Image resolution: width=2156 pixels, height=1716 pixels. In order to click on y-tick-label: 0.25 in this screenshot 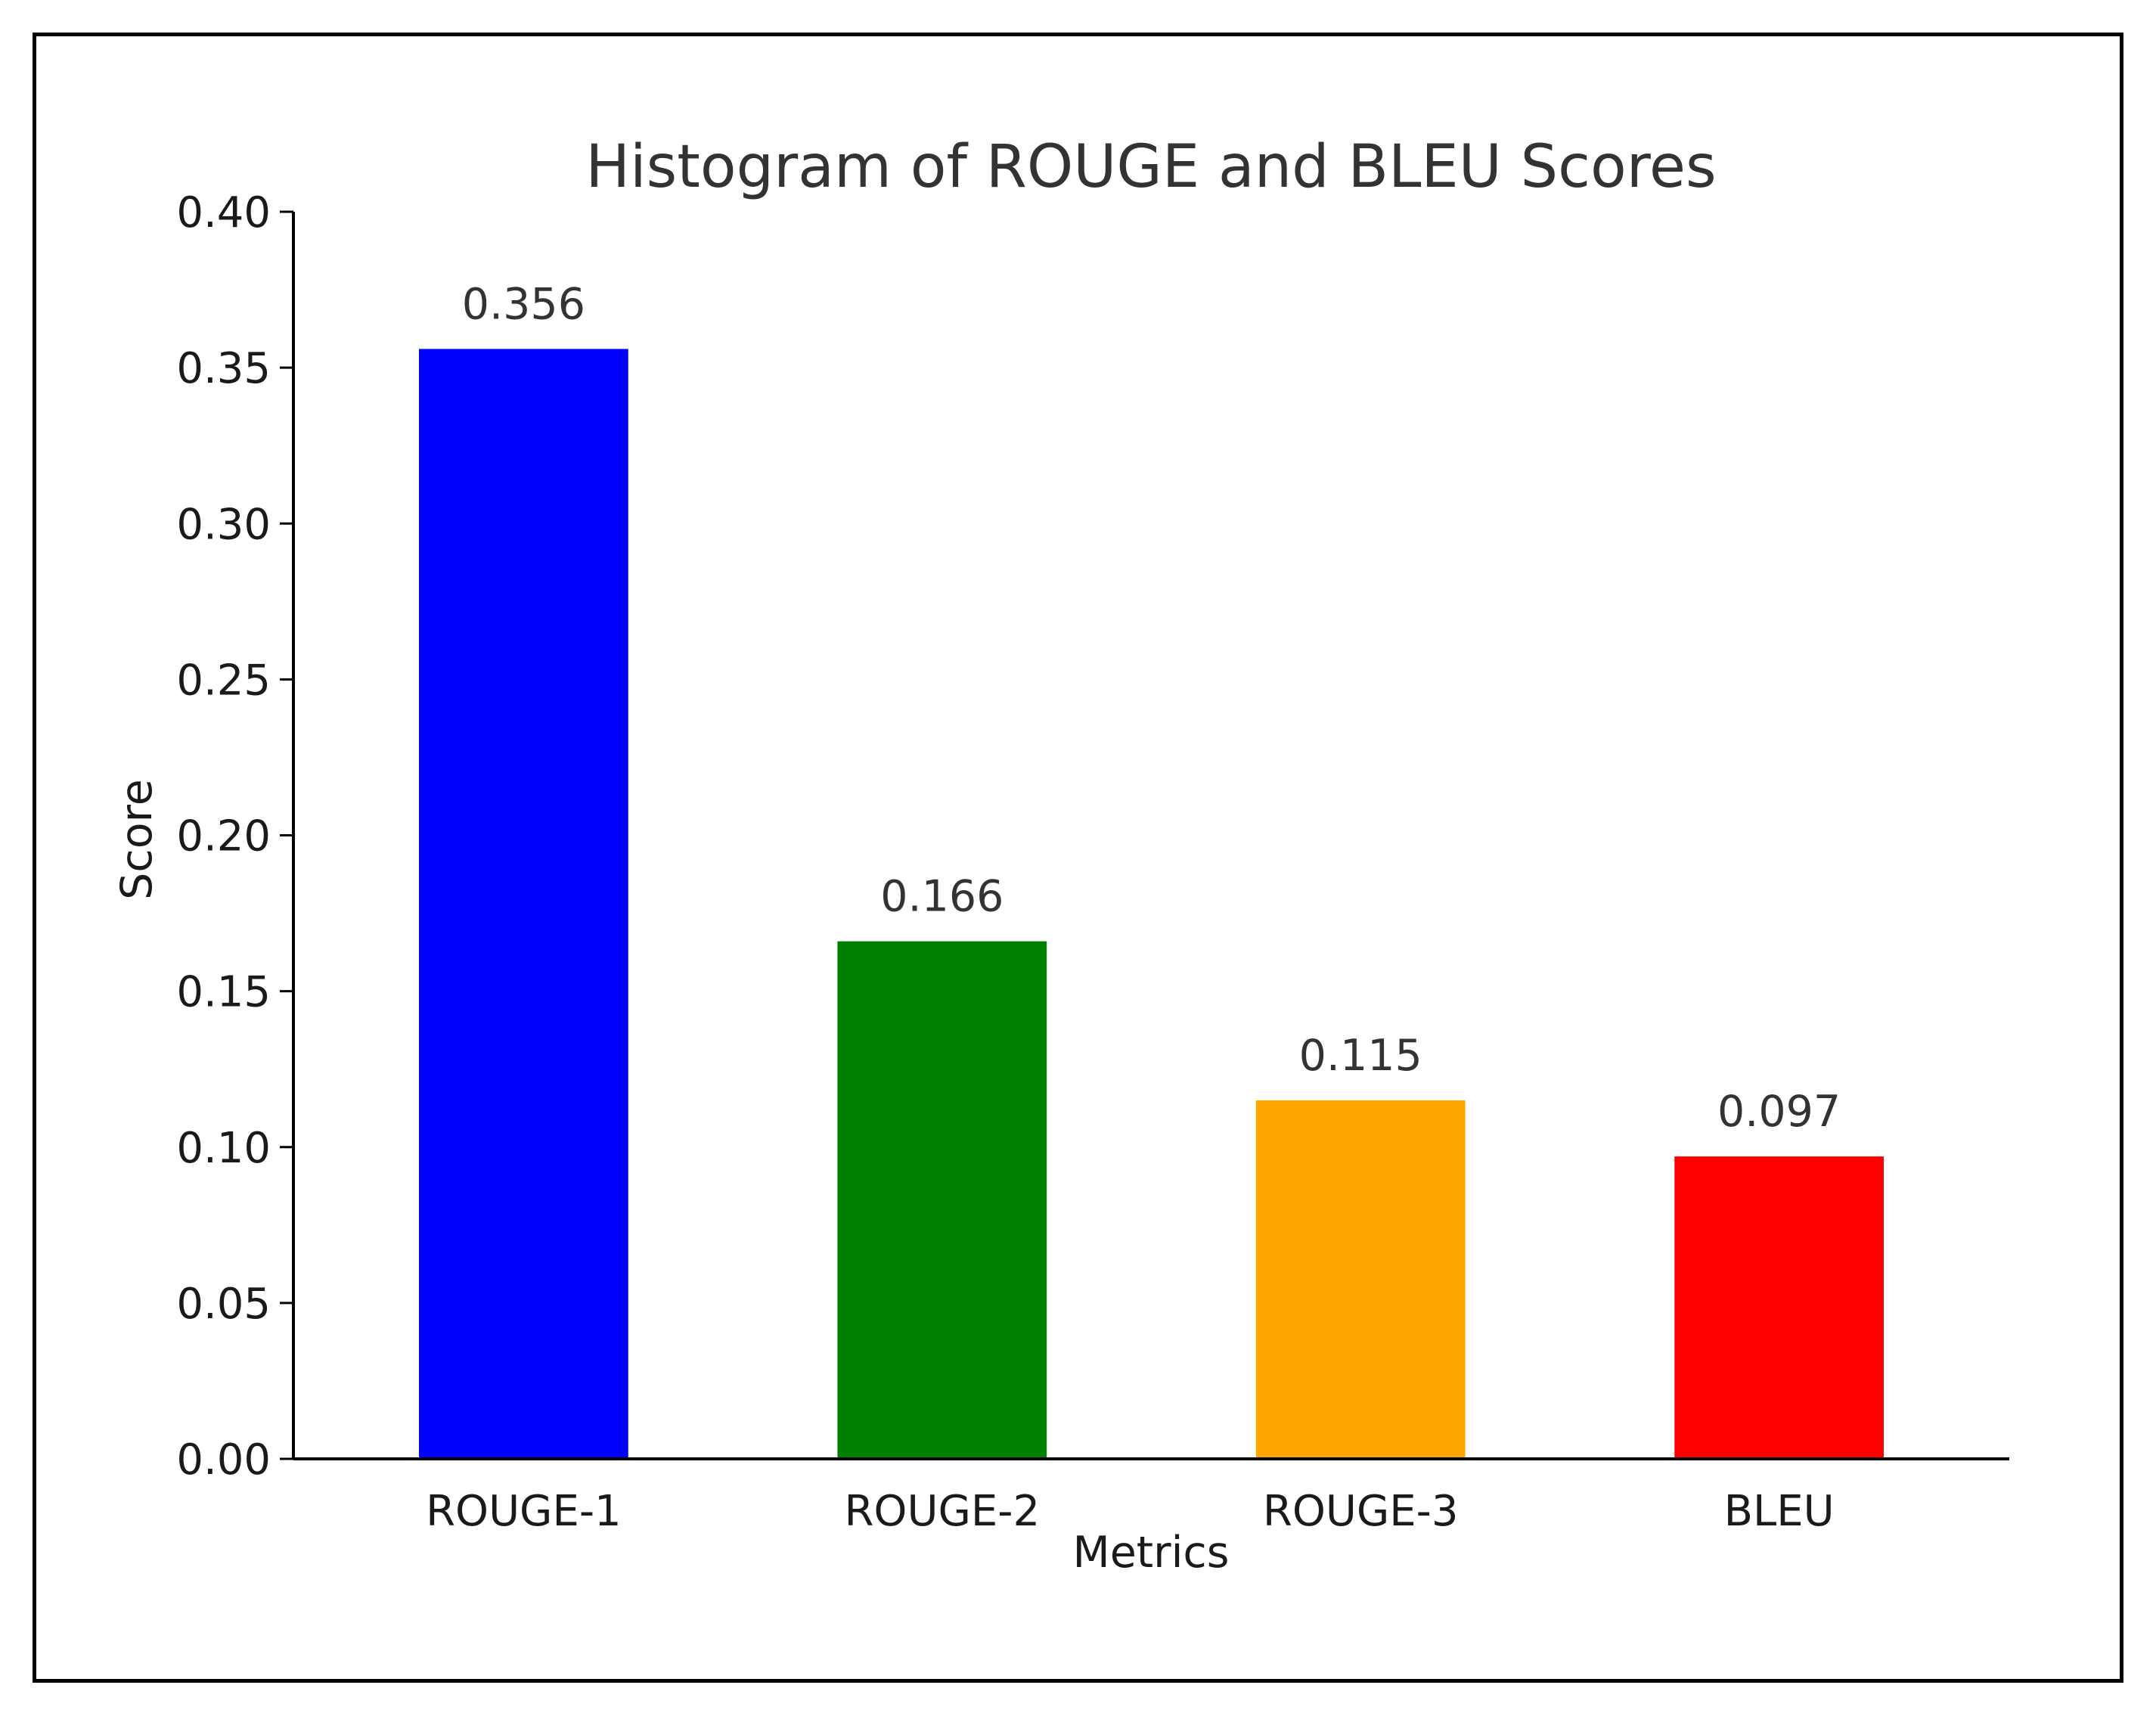, I will do `click(223, 680)`.